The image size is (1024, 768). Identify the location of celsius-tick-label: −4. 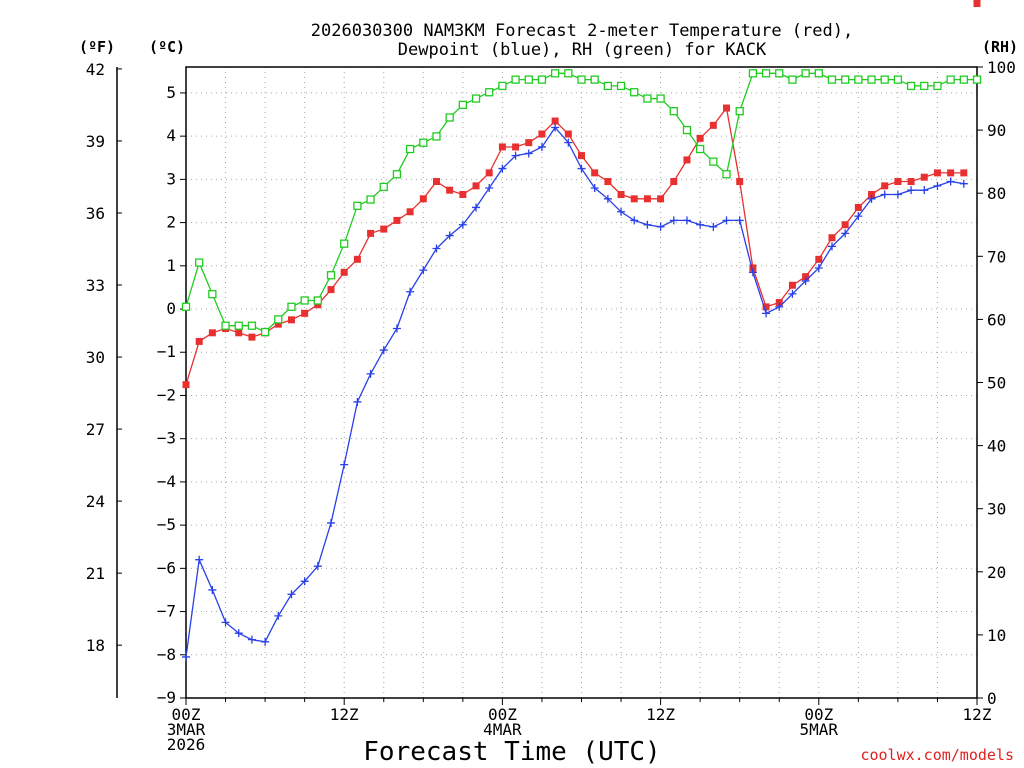
(166, 481).